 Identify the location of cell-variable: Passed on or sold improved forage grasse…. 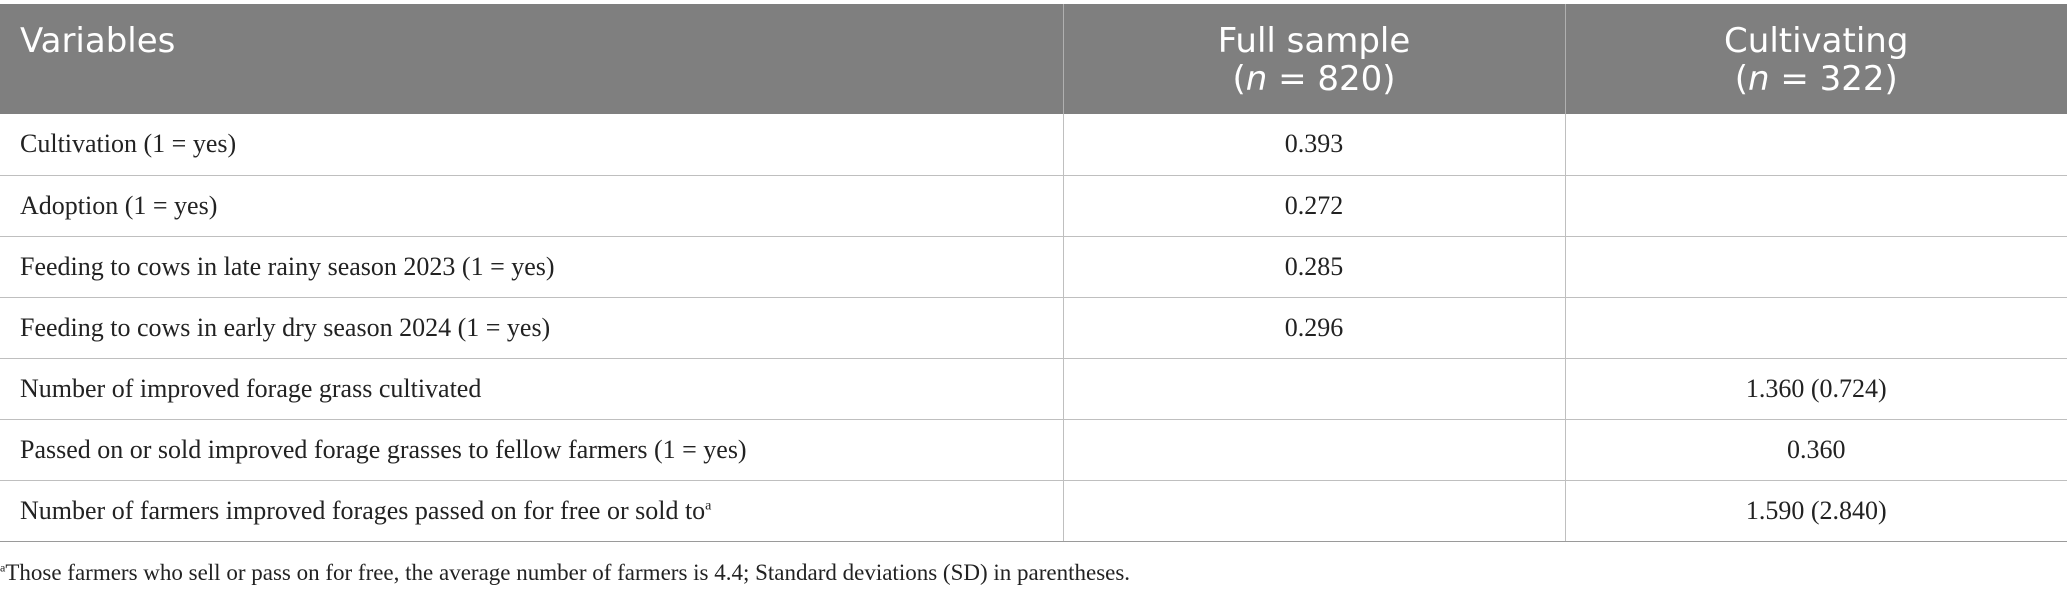
(532, 450).